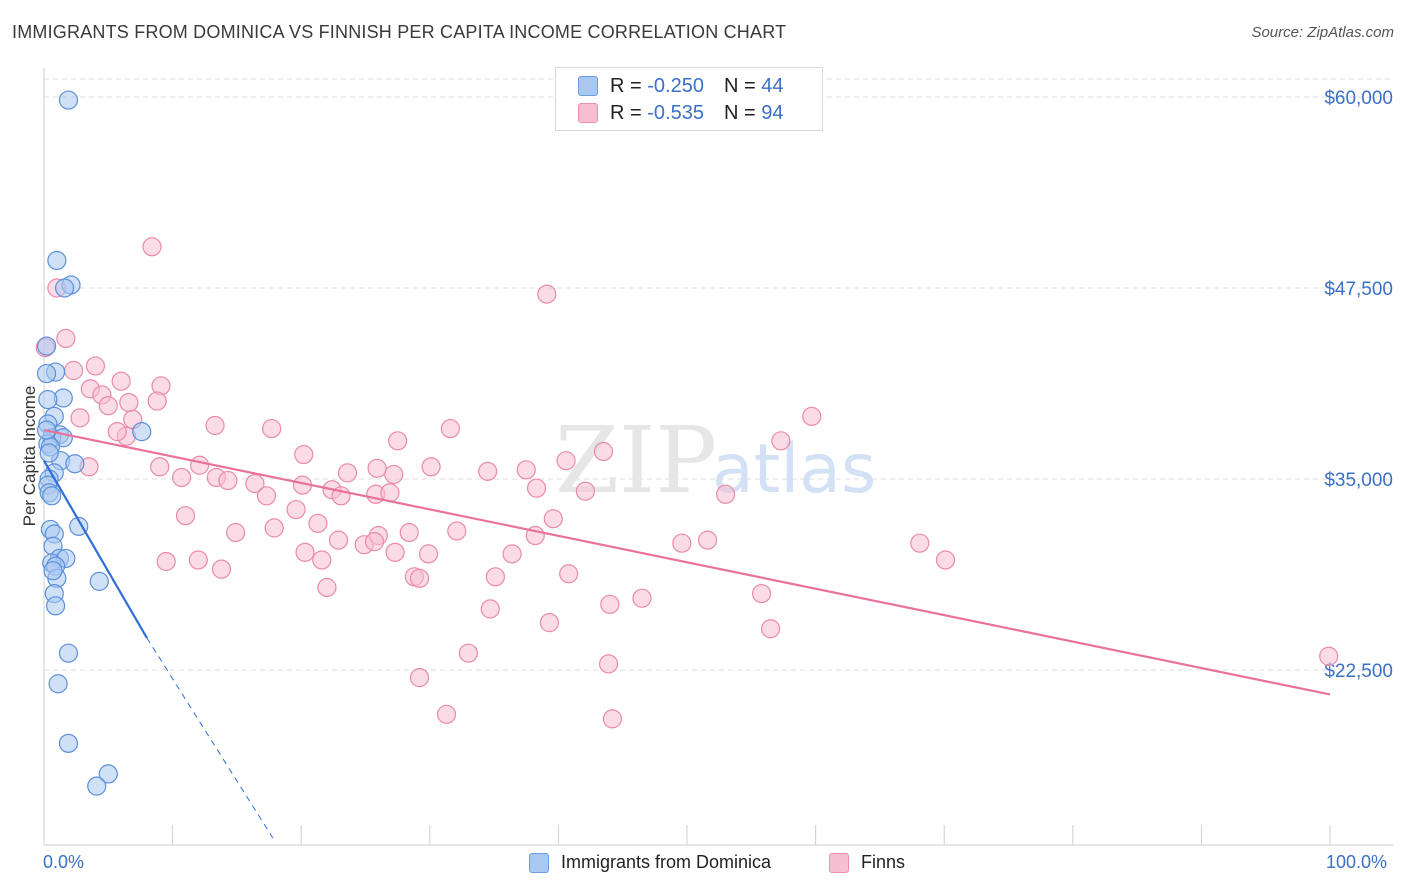 The height and width of the screenshot is (892, 1406). What do you see at coordinates (839, 862) in the screenshot?
I see `legend-swatch-finns` at bounding box center [839, 862].